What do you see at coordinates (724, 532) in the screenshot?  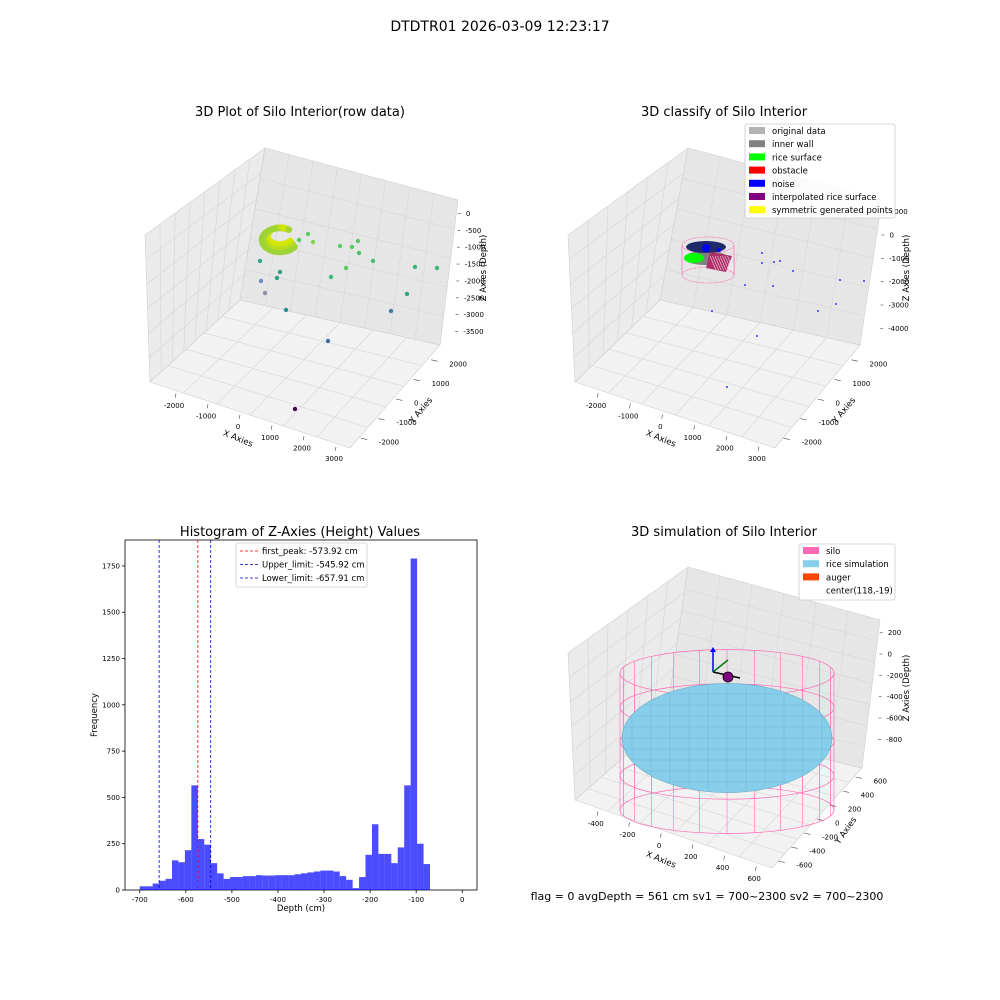 I see `simulation-title: 3D simulation of Silo Interior` at bounding box center [724, 532].